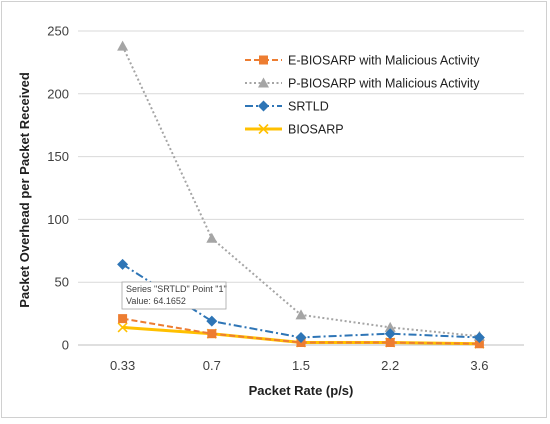 Image resolution: width=550 pixels, height=424 pixels. Describe the element at coordinates (58, 31) in the screenshot. I see `y-tick-label: 250` at that location.